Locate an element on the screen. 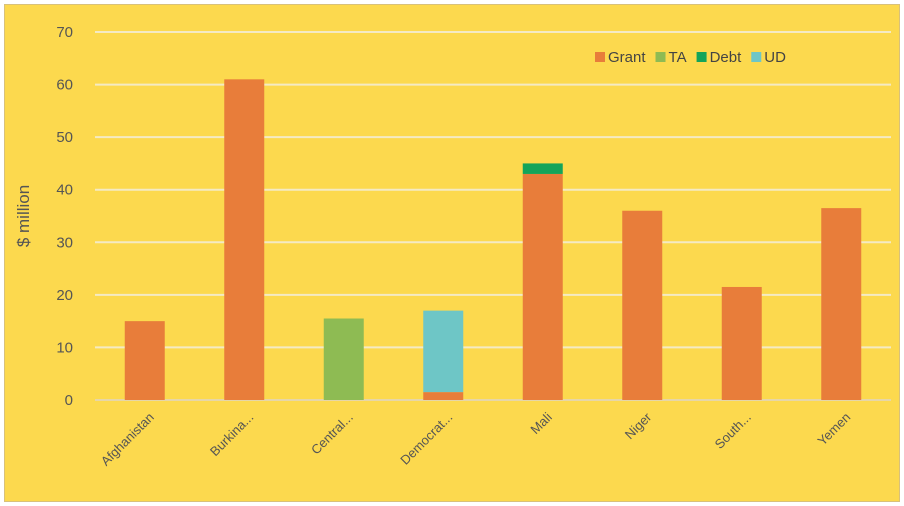 The width and height of the screenshot is (904, 506). y-tick-label: 20 is located at coordinates (64, 295).